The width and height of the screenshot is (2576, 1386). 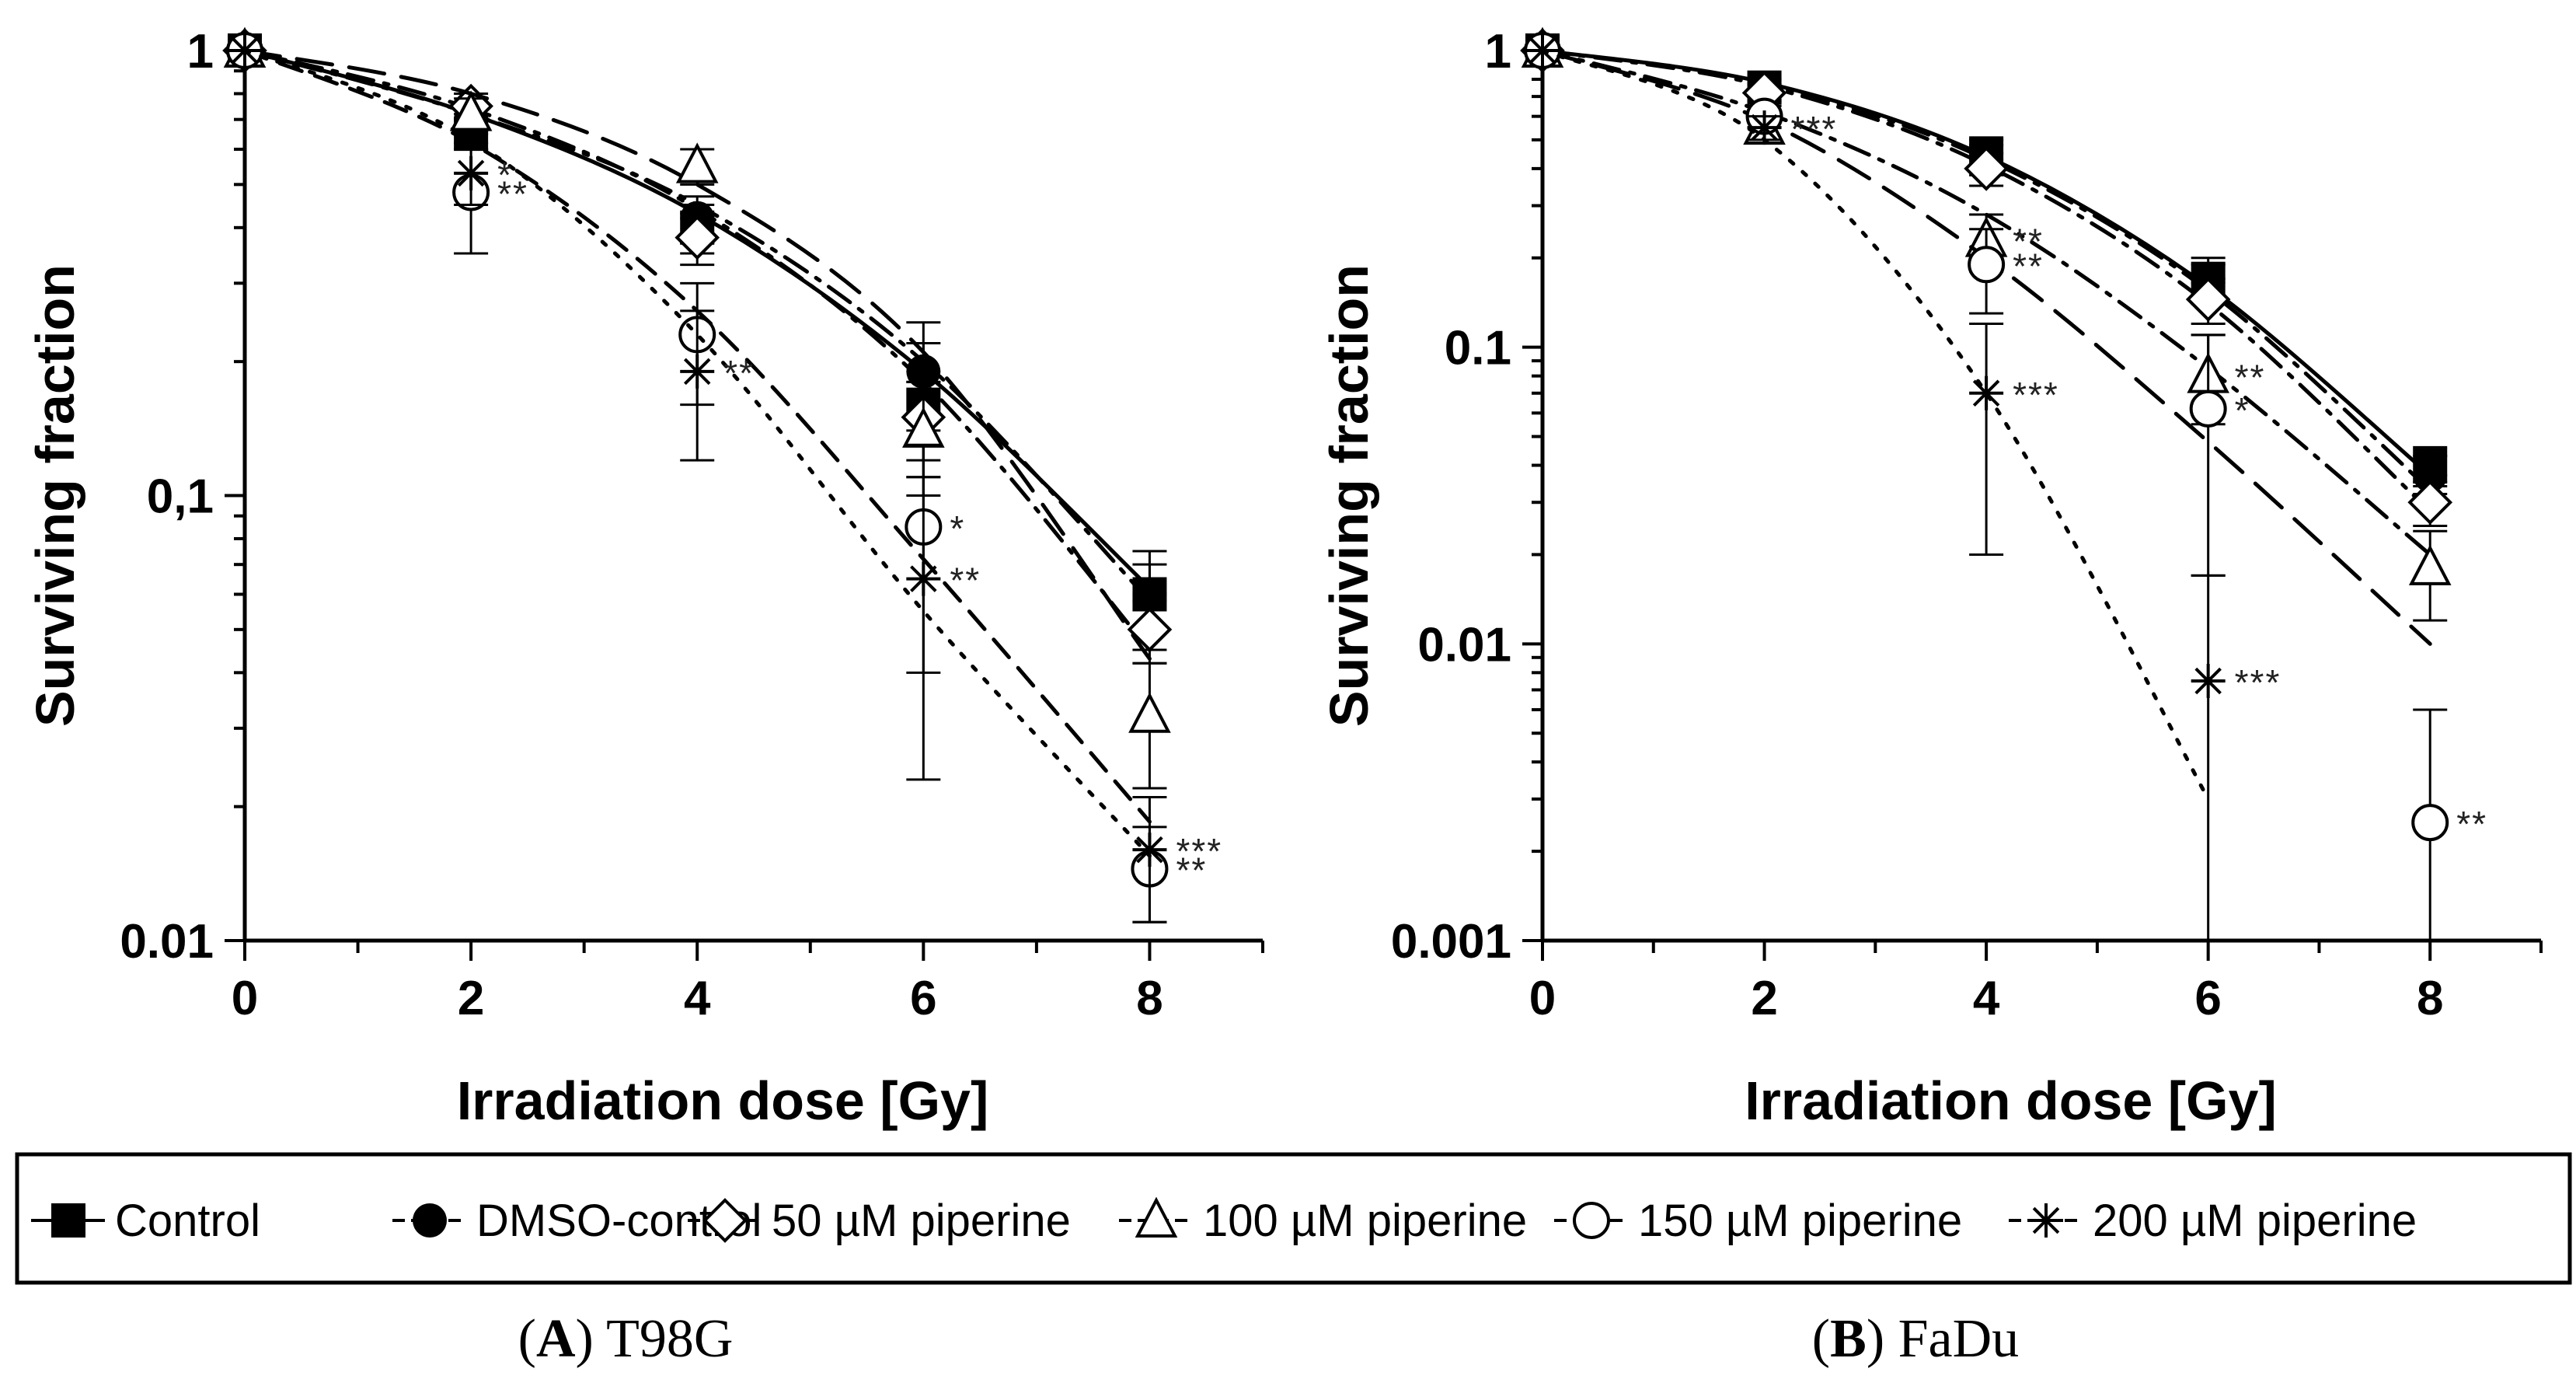 What do you see at coordinates (1451, 942) in the screenshot?
I see `y-tick-label: 0.001` at bounding box center [1451, 942].